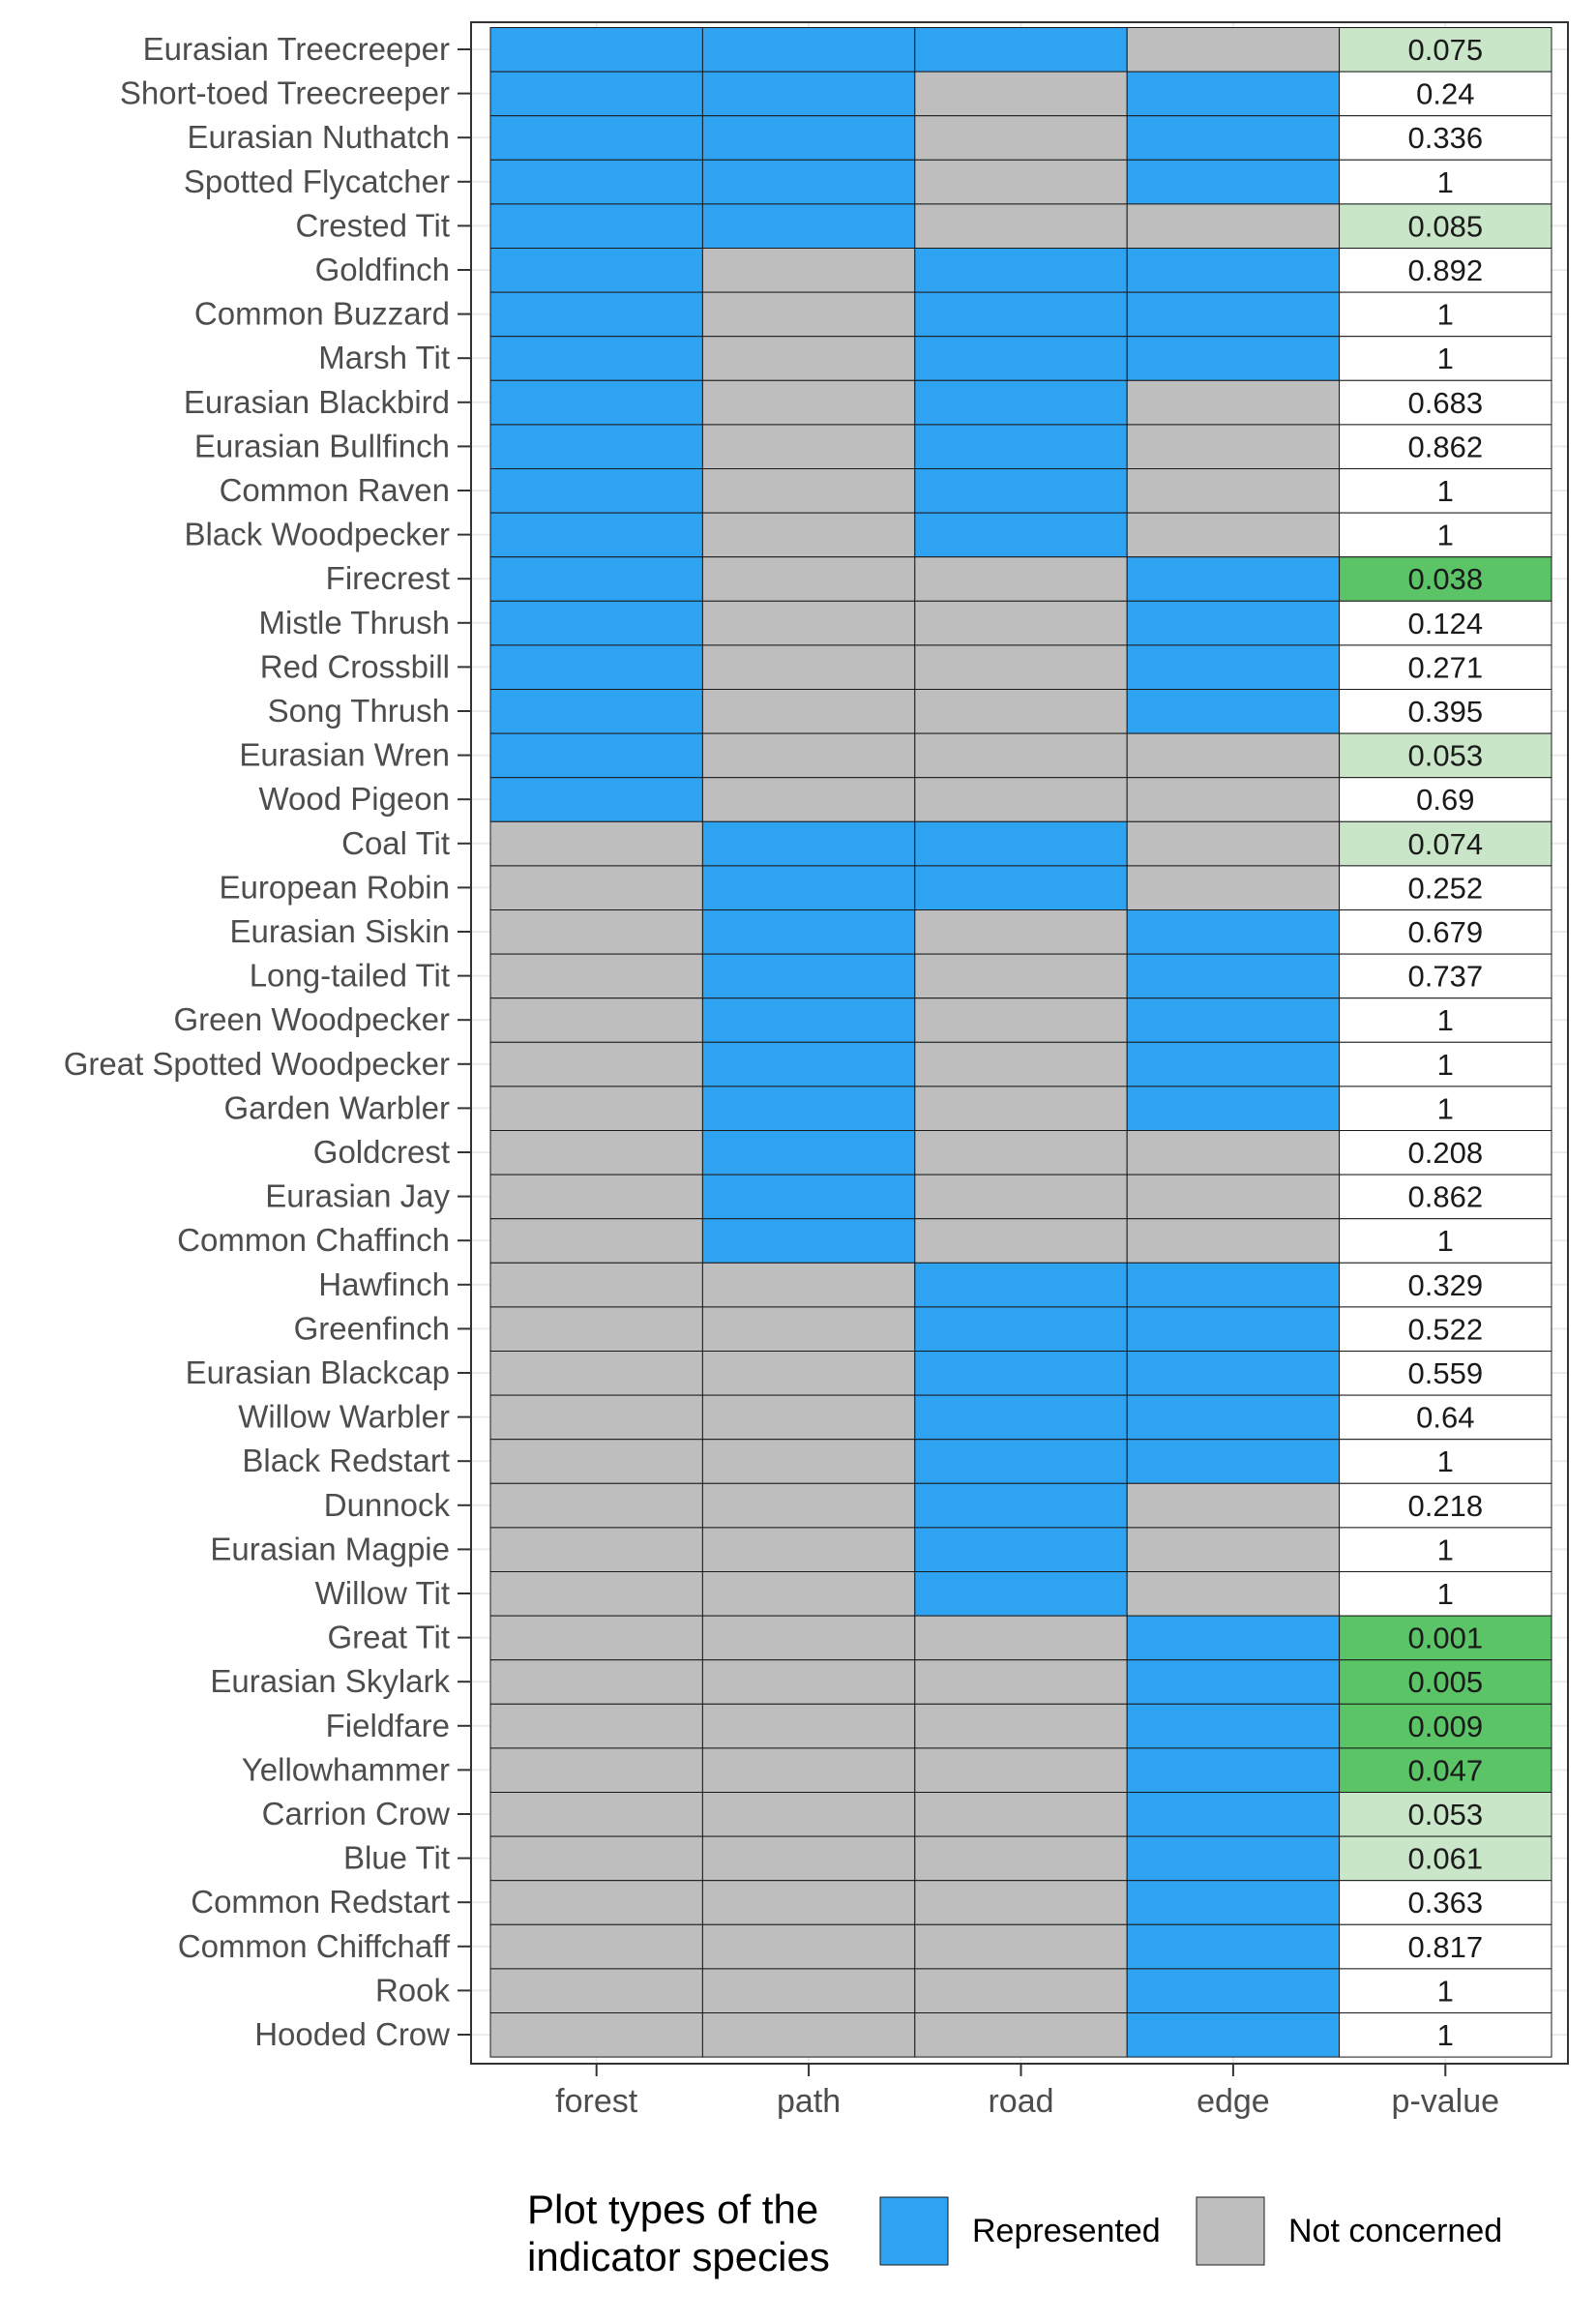 The height and width of the screenshot is (2322, 1596). Describe the element at coordinates (257, 1064) in the screenshot. I see `species-label: Great Spotted Woodpecker` at that location.